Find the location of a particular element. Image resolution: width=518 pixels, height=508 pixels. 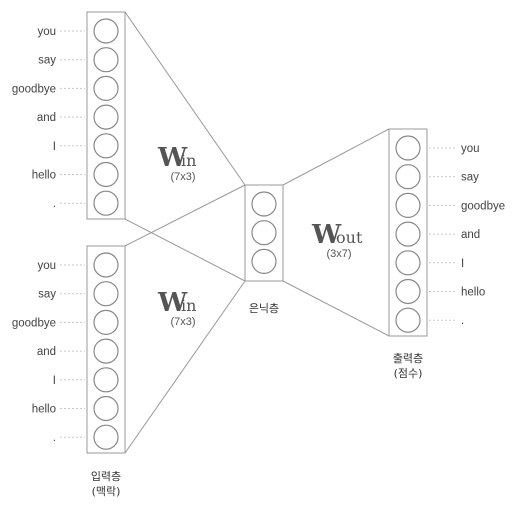

w-out-edge-upper is located at coordinates (336, 157).